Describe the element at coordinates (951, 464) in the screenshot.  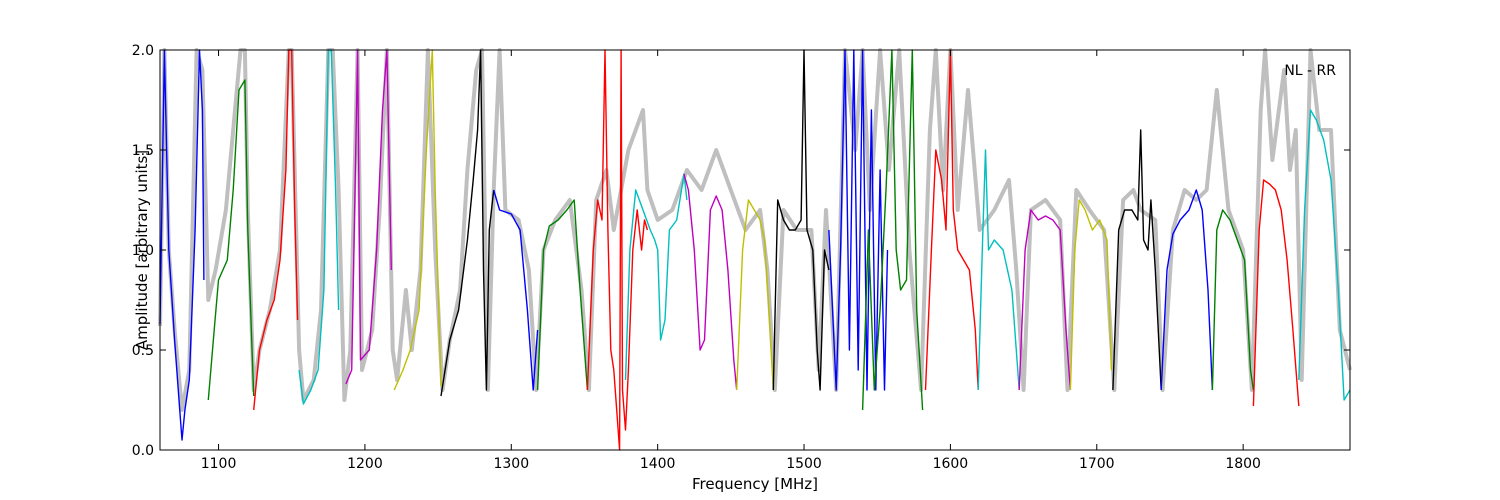
I see `x-tick-label: 1600` at that location.